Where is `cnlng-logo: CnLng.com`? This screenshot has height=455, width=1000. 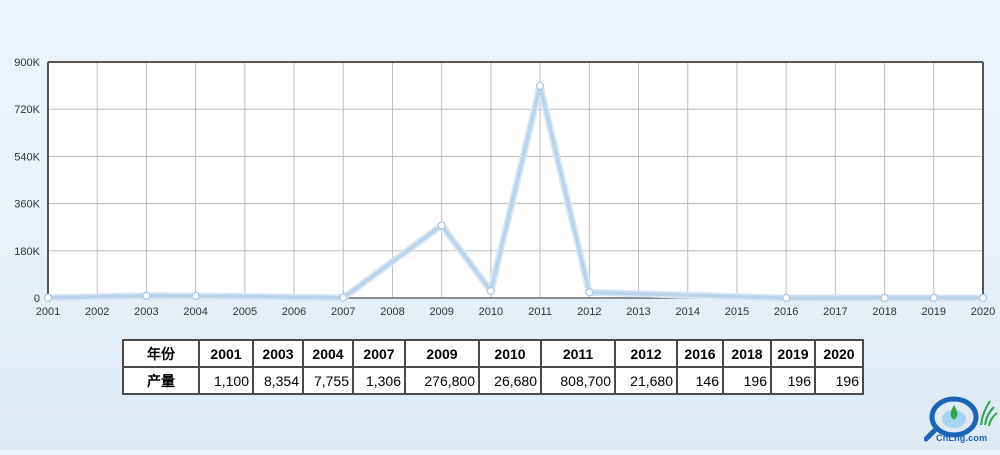
cnlng-logo: CnLng.com is located at coordinates (961, 422).